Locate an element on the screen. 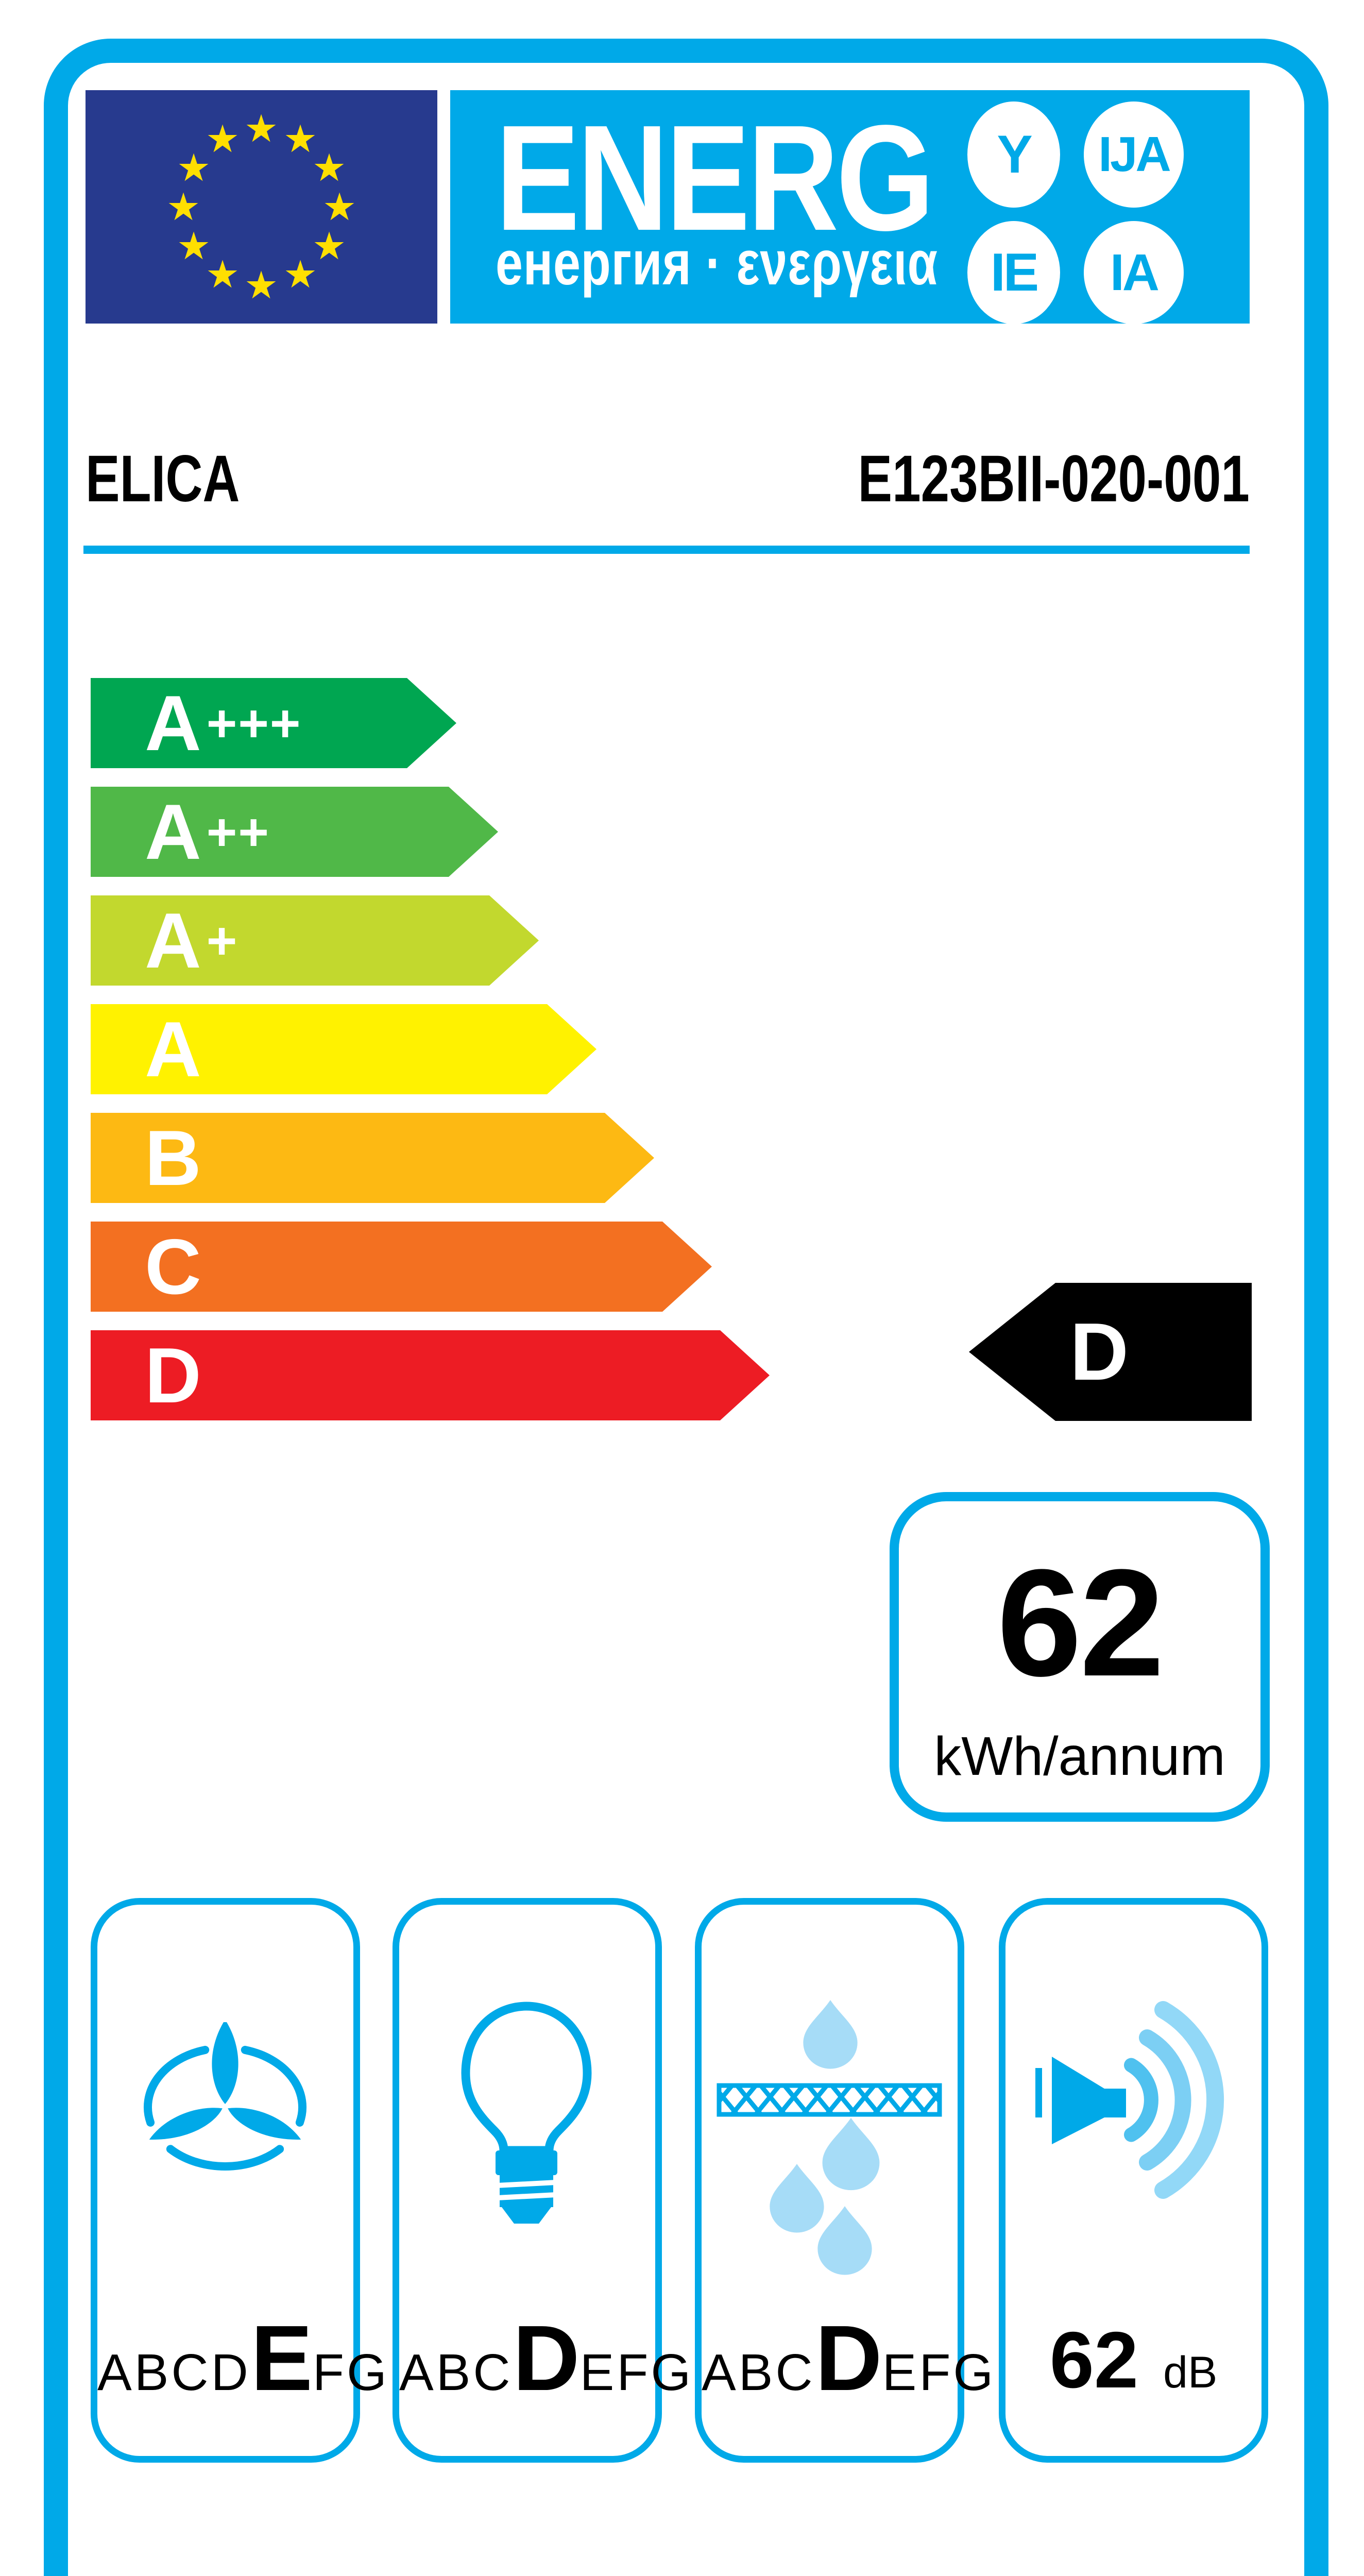 This screenshot has height=2576, width=1364. model-identifier: E123BII-020-001 is located at coordinates (1054, 479).